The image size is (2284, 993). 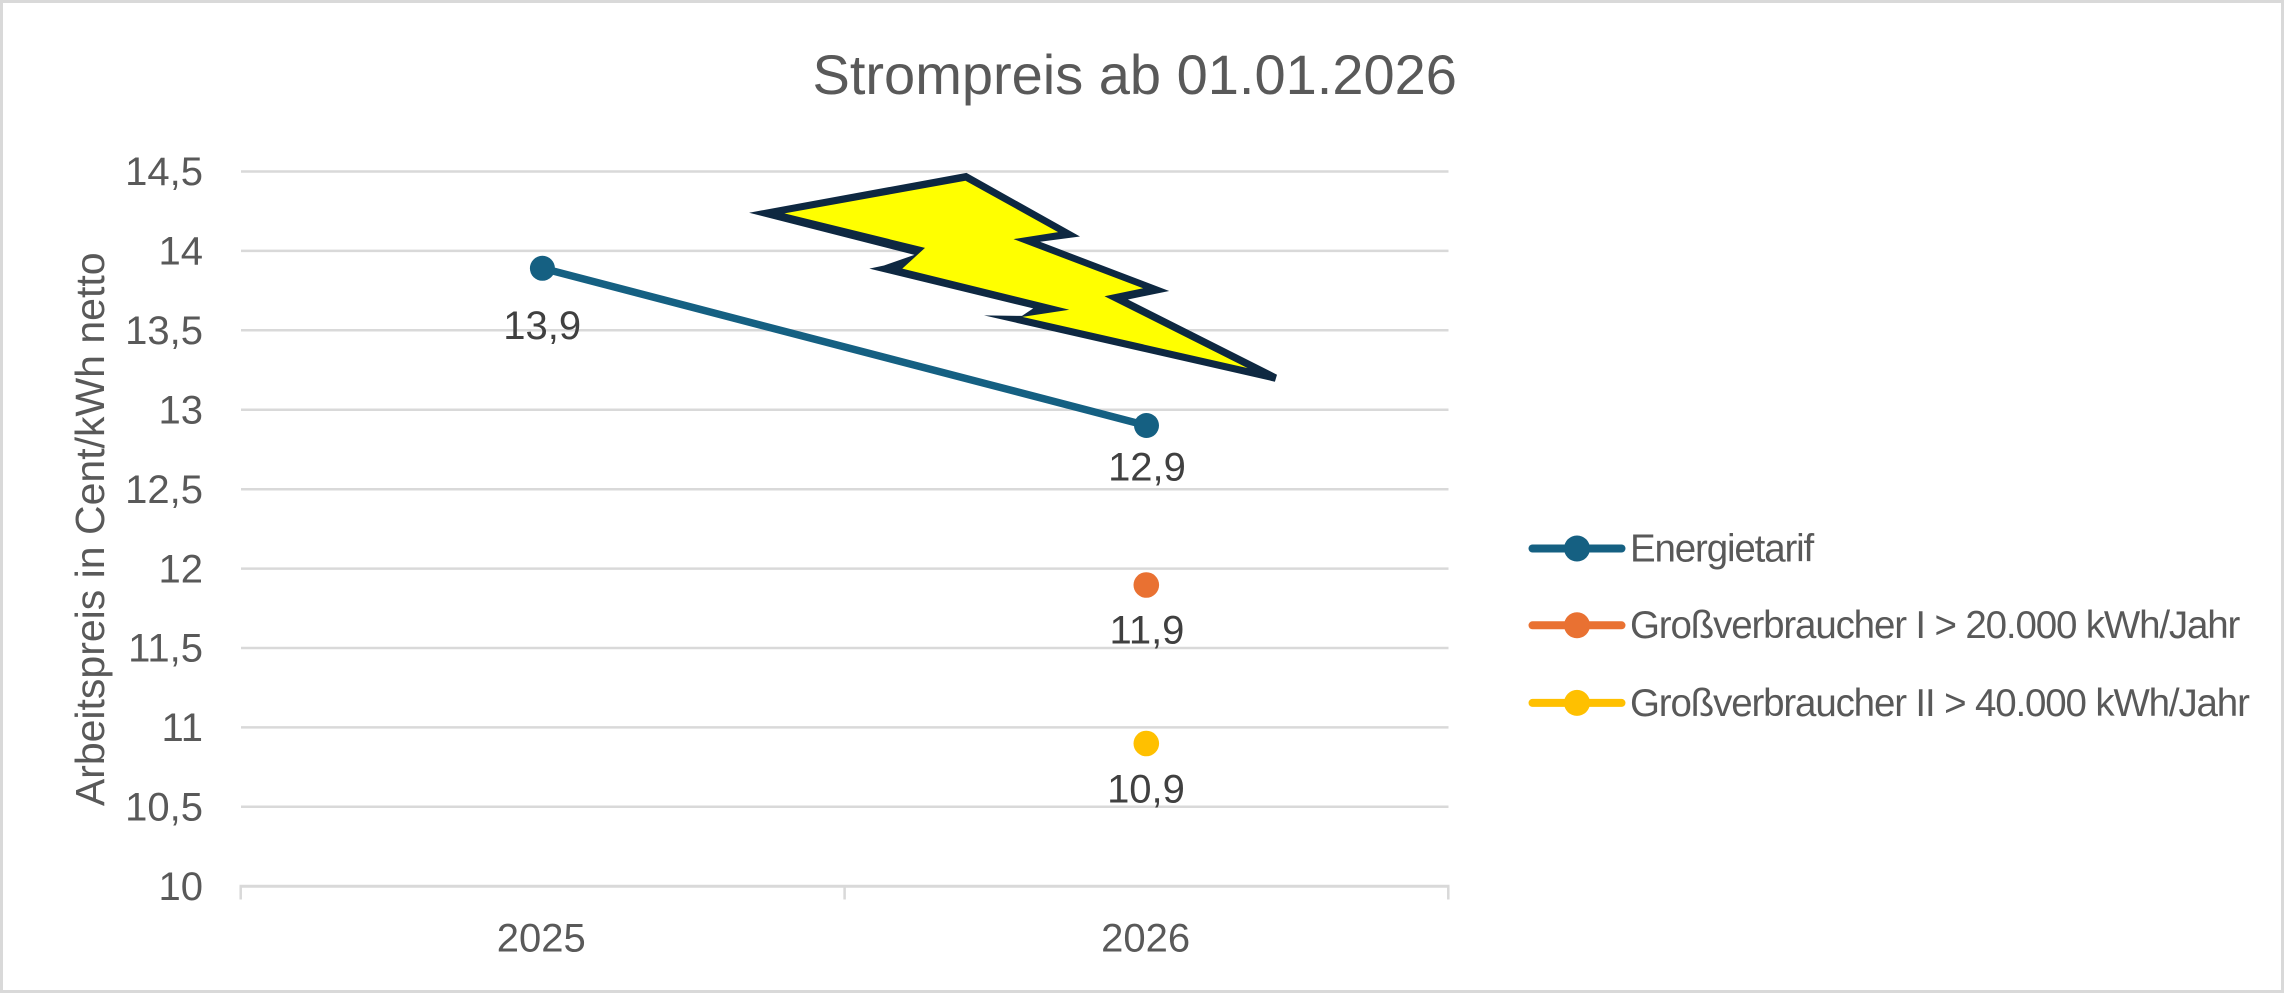 I want to click on svg-text: 2025, so click(x=541, y=939).